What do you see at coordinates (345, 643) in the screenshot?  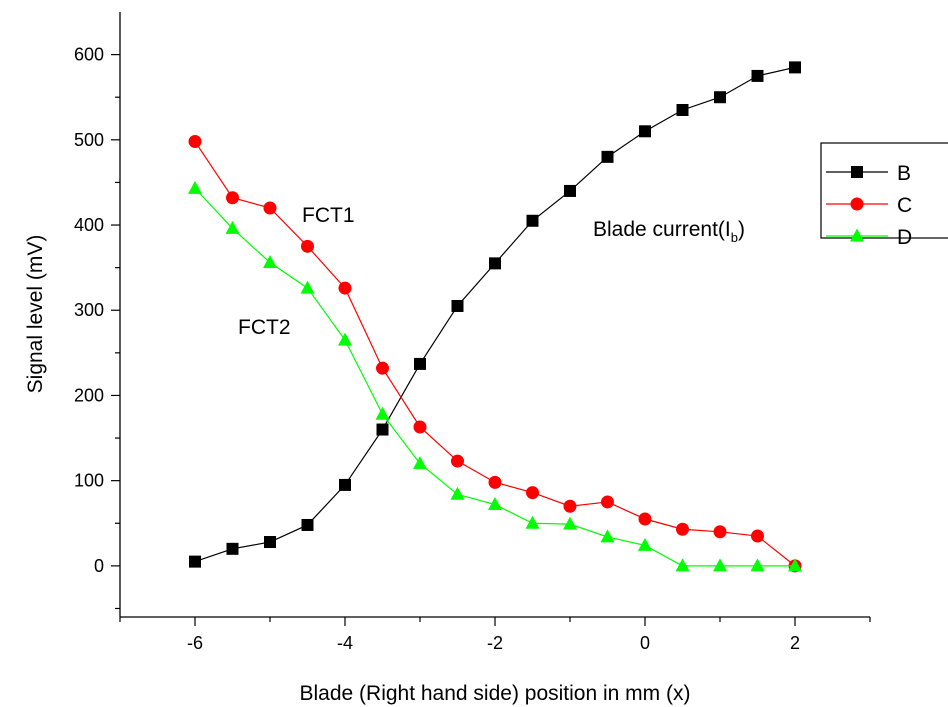 I see `x-tick-label: -4` at bounding box center [345, 643].